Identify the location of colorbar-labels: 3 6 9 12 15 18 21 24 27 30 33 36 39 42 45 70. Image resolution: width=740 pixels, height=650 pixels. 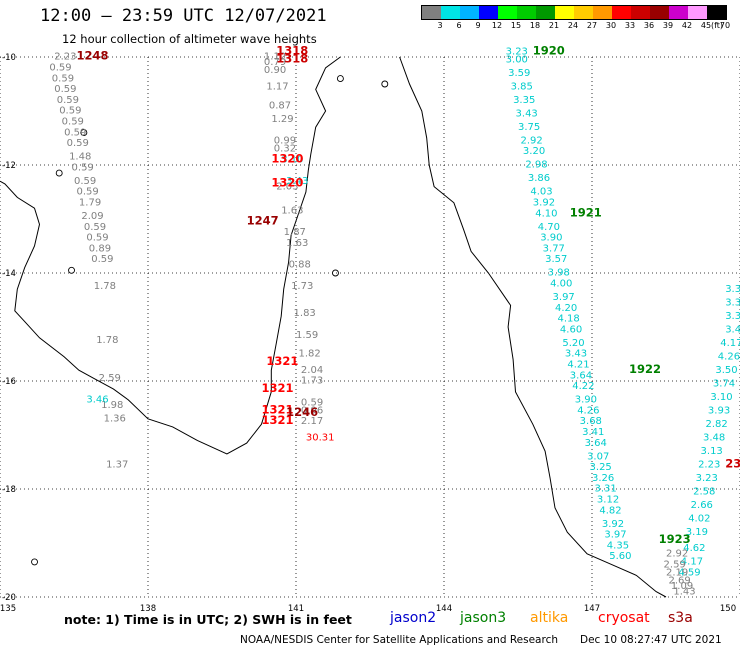
(576, 27).